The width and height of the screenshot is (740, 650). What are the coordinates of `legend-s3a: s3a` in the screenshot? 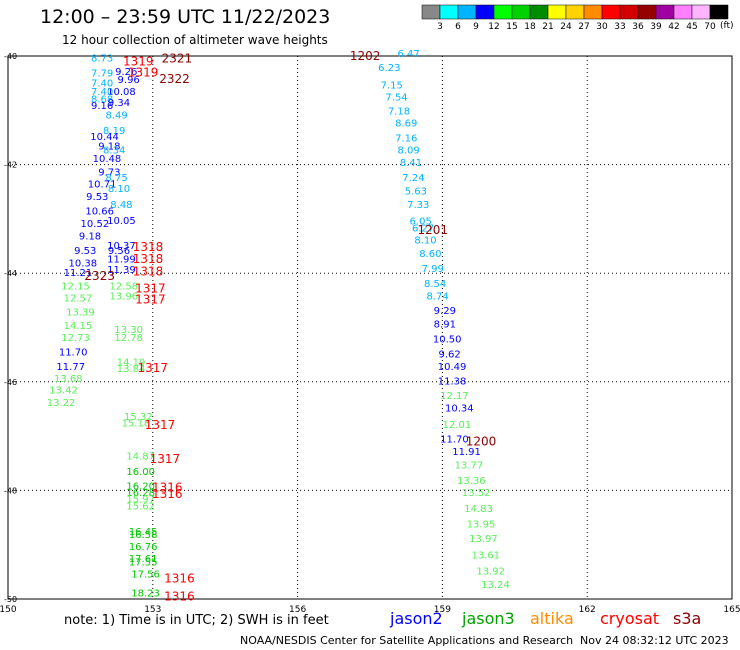 It's located at (687, 618).